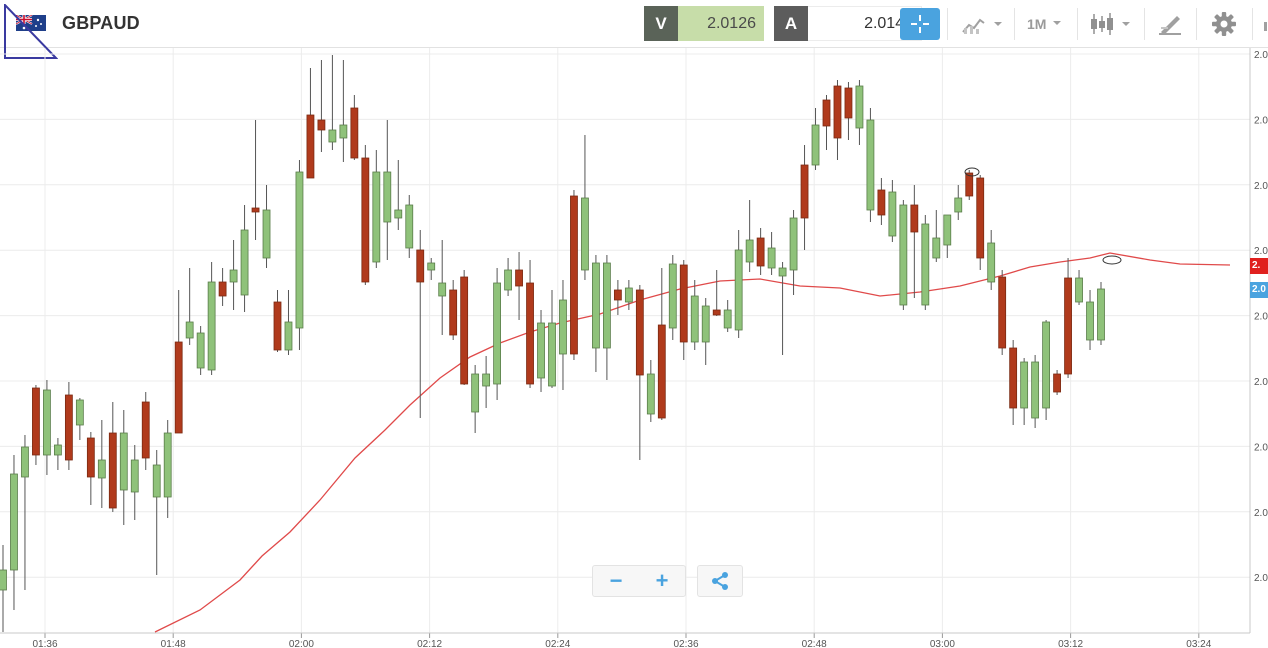  I want to click on sell-price: 2.0126, so click(721, 23).